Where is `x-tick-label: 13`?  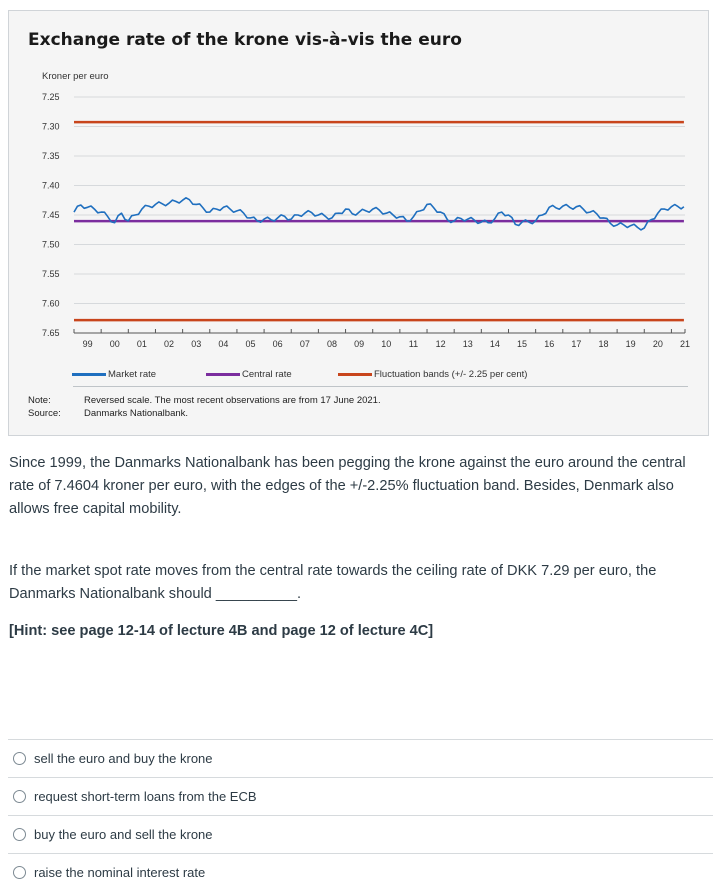
x-tick-label: 13 is located at coordinates (468, 344).